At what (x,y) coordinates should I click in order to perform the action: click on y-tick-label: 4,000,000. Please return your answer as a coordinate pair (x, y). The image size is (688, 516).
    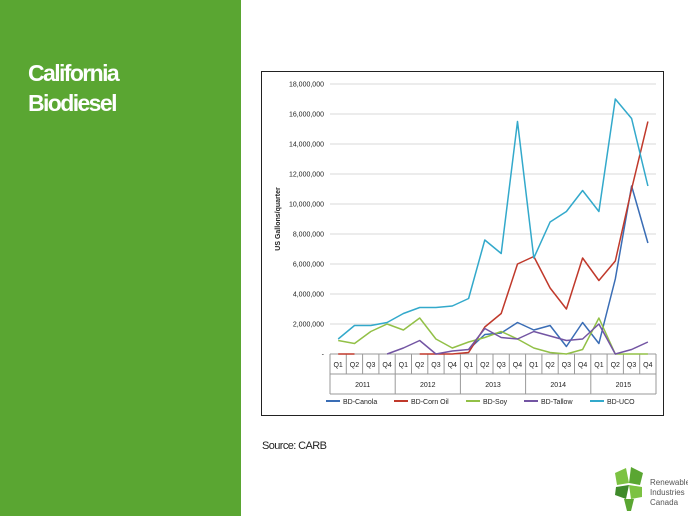
    Looking at the image, I should click on (308, 295).